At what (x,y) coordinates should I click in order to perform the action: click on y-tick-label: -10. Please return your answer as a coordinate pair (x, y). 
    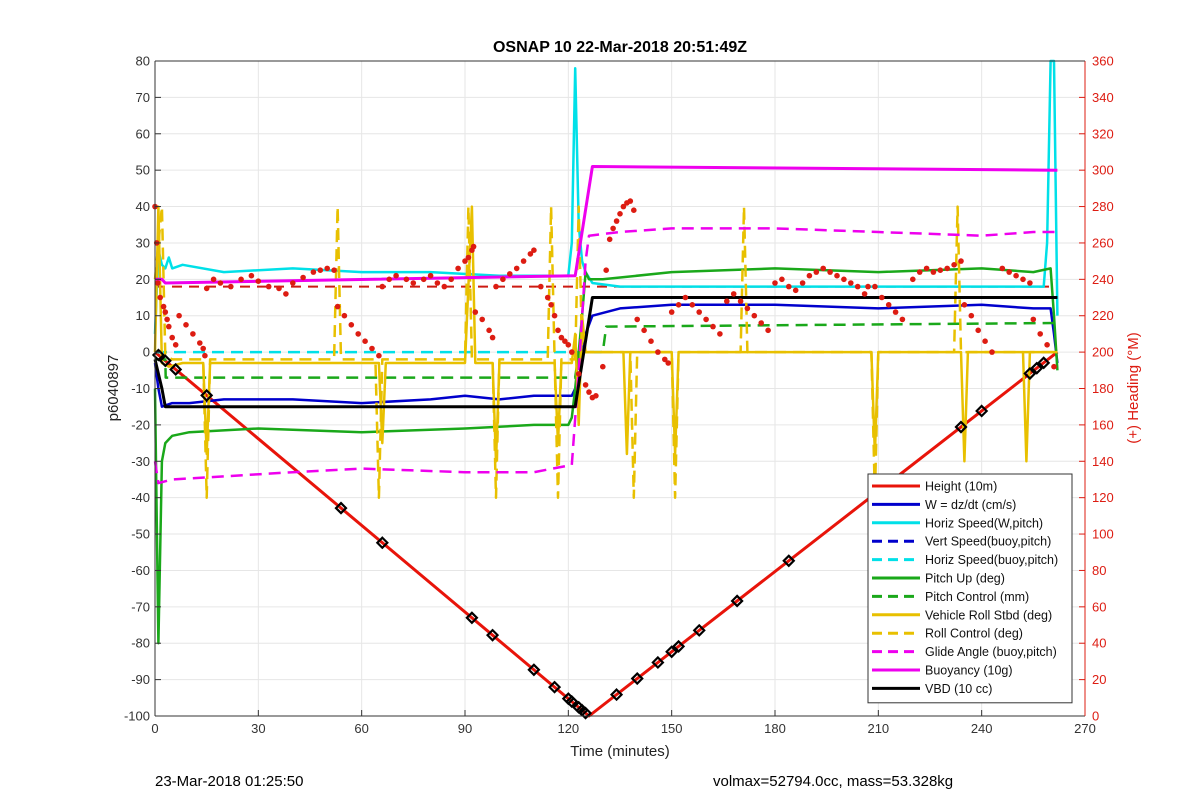
    Looking at the image, I should click on (140, 388).